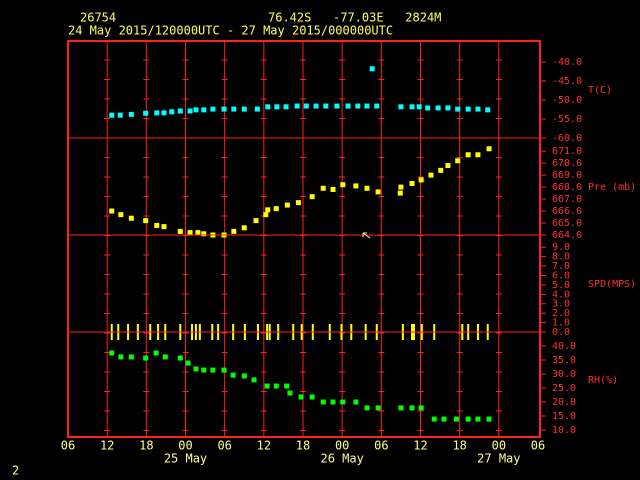  I want to click on y-tick-label: -40.0, so click(567, 62).